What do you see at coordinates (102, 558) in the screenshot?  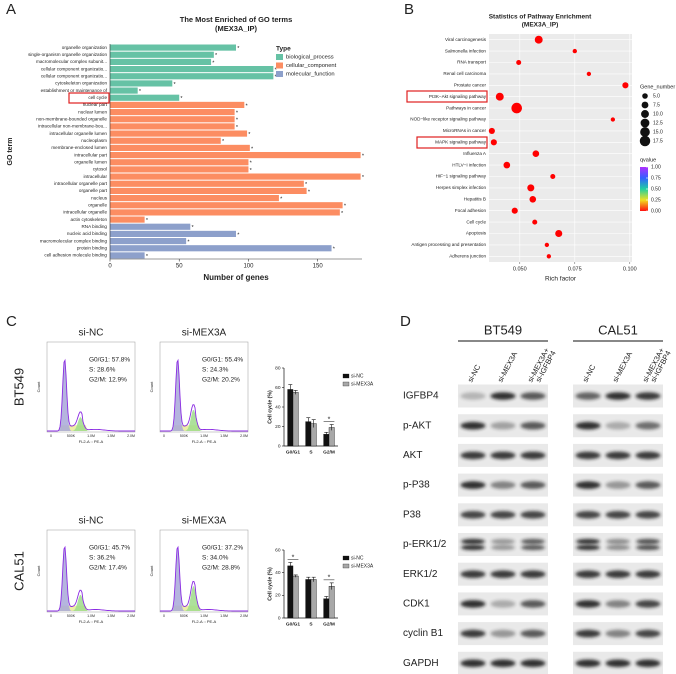 I see `stat-label: S: 36.2%` at bounding box center [102, 558].